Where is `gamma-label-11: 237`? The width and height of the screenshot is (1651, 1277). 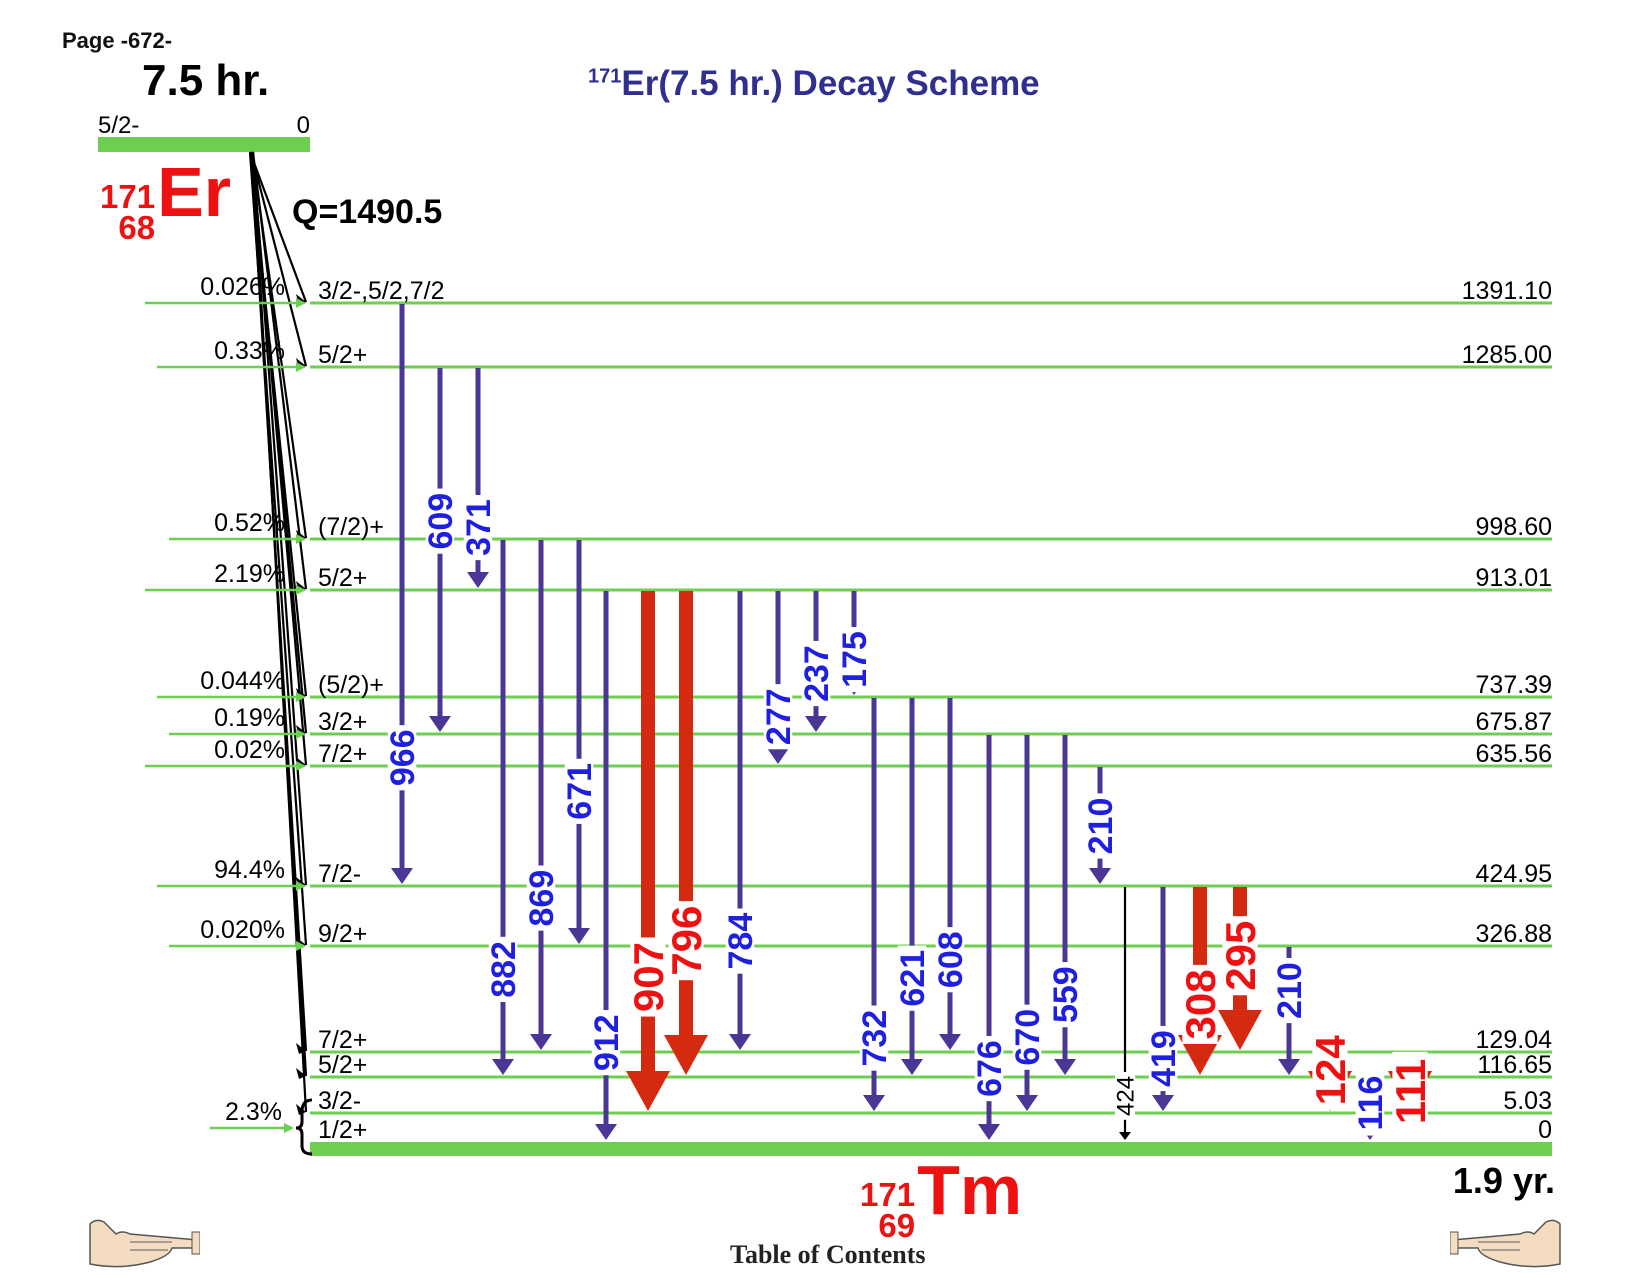 gamma-label-11: 237 is located at coordinates (817, 673).